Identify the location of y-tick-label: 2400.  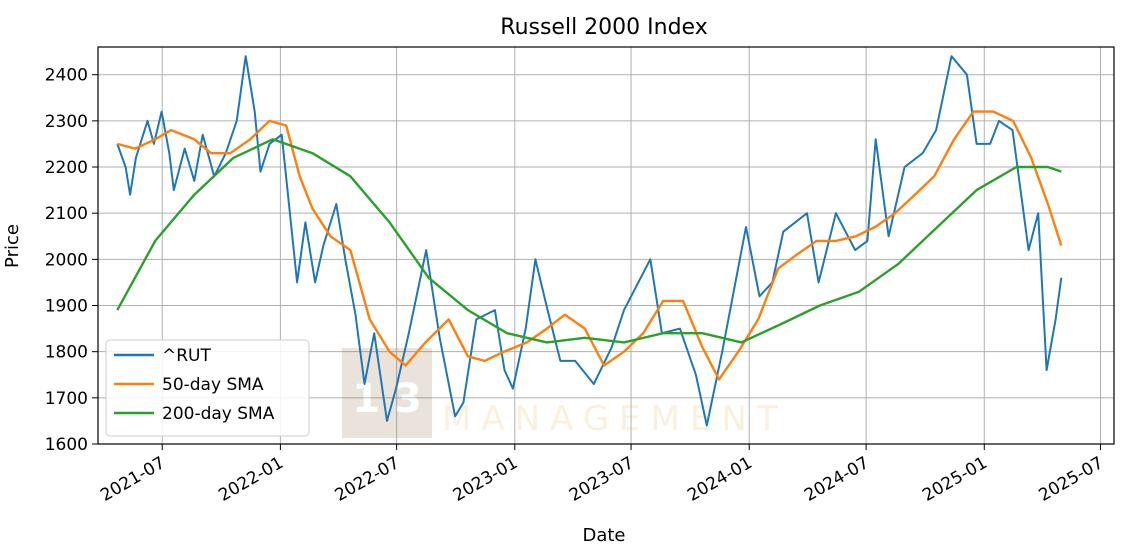
(66, 76).